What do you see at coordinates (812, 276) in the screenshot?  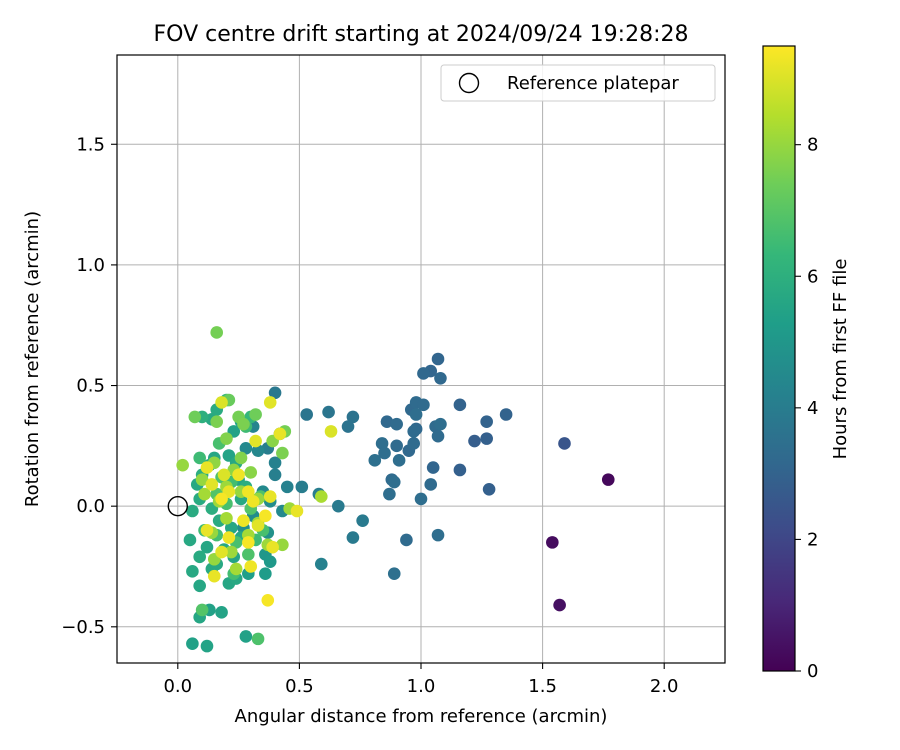 I see `colorbar-tick-label: 6` at bounding box center [812, 276].